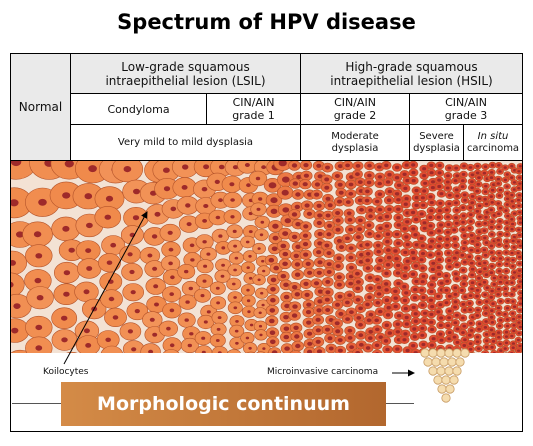 The width and height of the screenshot is (533, 446). What do you see at coordinates (355, 109) in the screenshot?
I see `cin2-cell: CIN/AIN grade 2` at bounding box center [355, 109].